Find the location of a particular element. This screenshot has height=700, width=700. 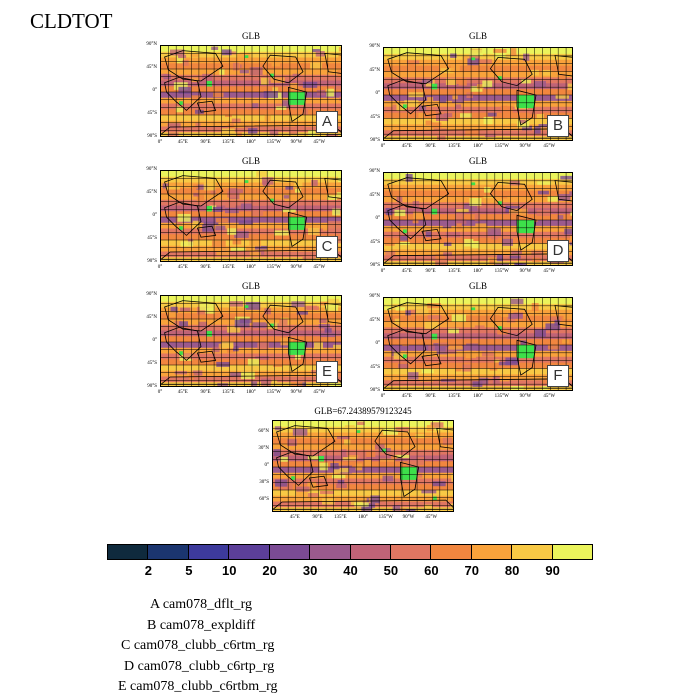

lat-tick-label: 45°N is located at coordinates (374, 70).